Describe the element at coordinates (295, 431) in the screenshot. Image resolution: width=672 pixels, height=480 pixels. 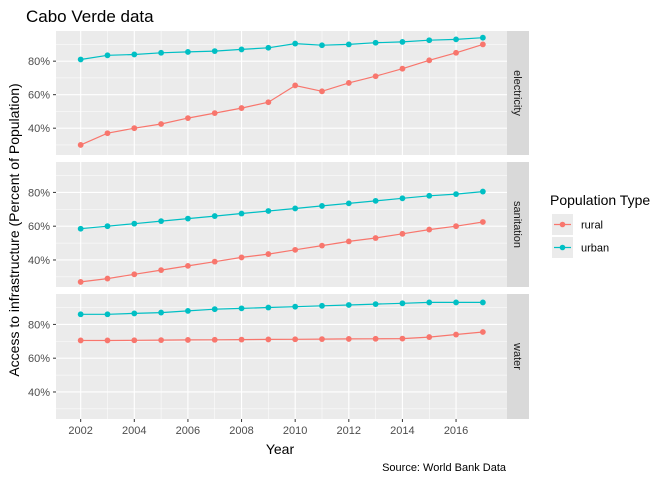
I see `x-tick-label: 2010` at that location.